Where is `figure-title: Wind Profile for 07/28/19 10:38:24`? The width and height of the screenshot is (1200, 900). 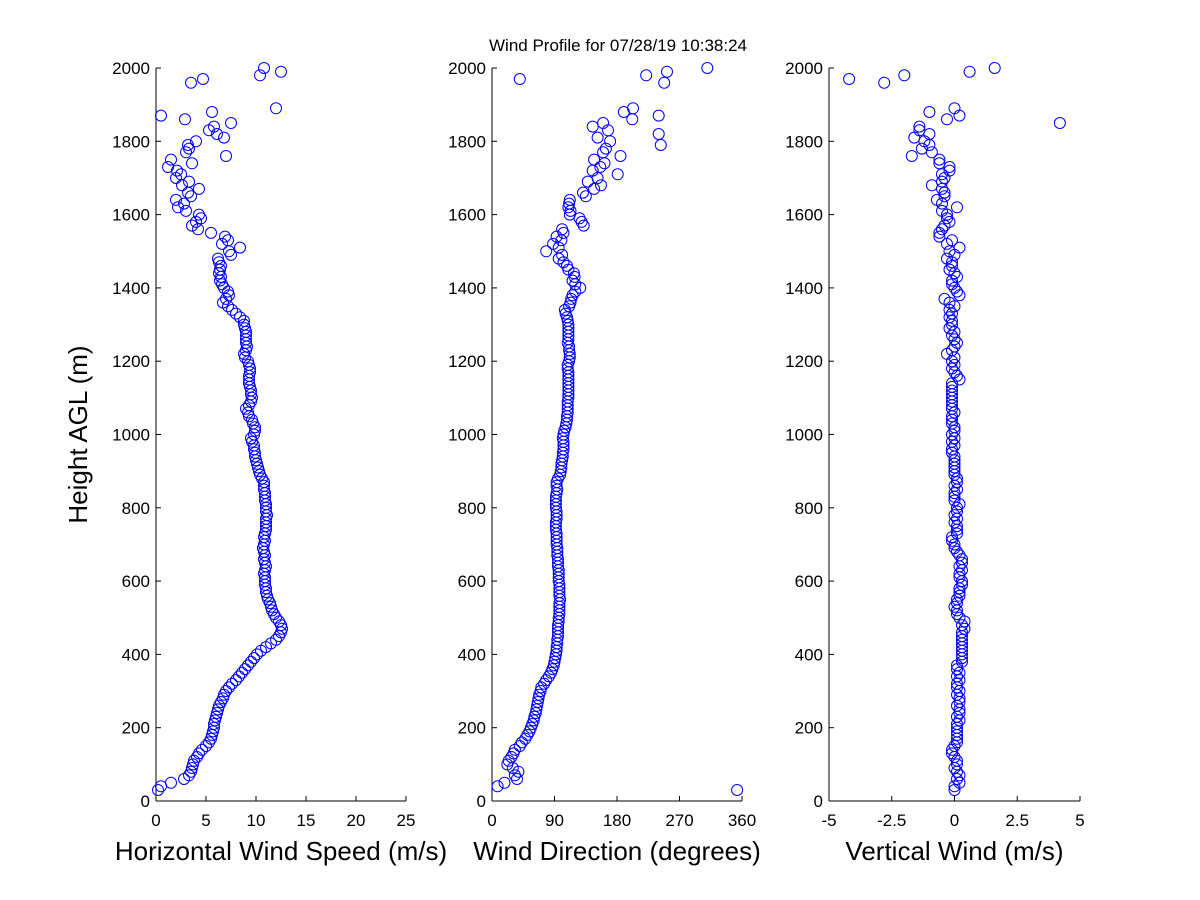 figure-title: Wind Profile for 07/28/19 10:38:24 is located at coordinates (618, 45).